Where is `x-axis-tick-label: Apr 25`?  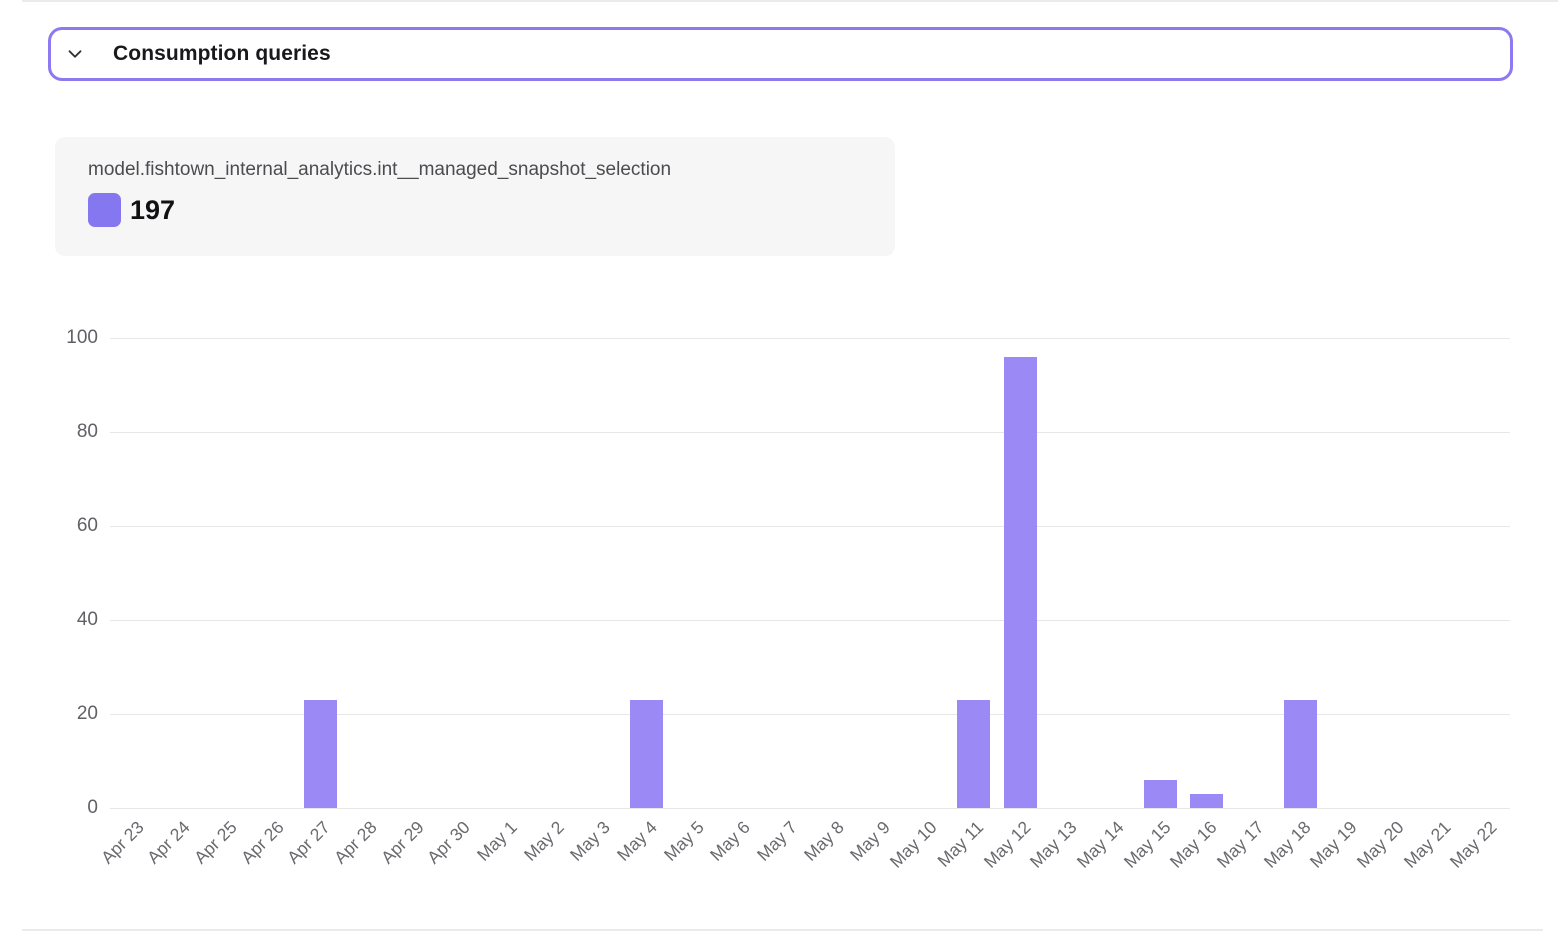
x-axis-tick-label: Apr 25 is located at coordinates (215, 842).